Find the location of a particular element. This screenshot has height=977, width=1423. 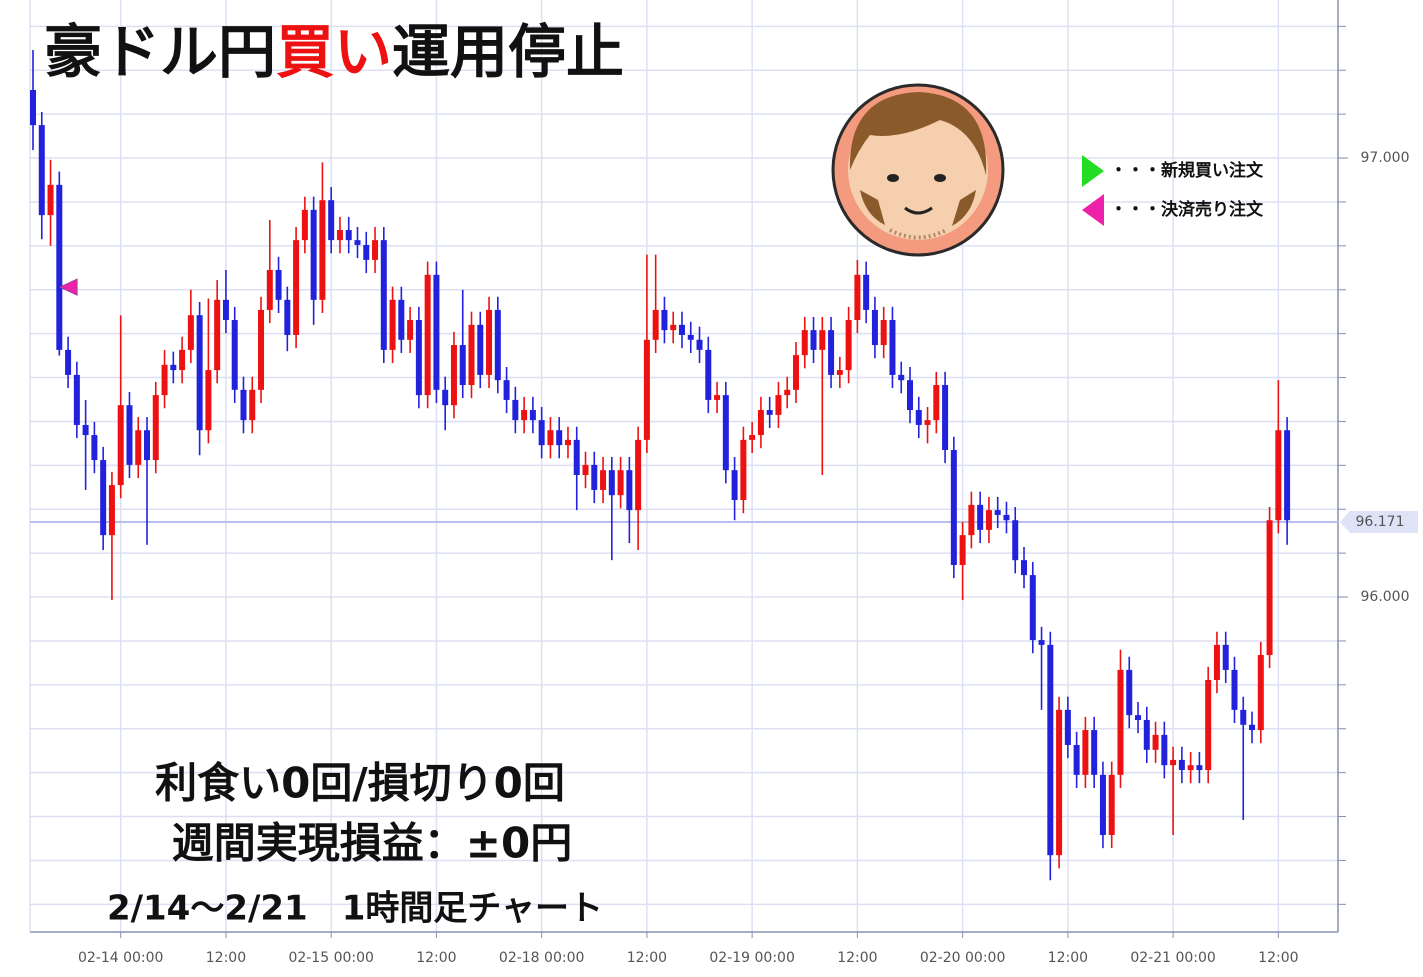

annotation: 利食い0回/損切り0回 is located at coordinates (360, 783).